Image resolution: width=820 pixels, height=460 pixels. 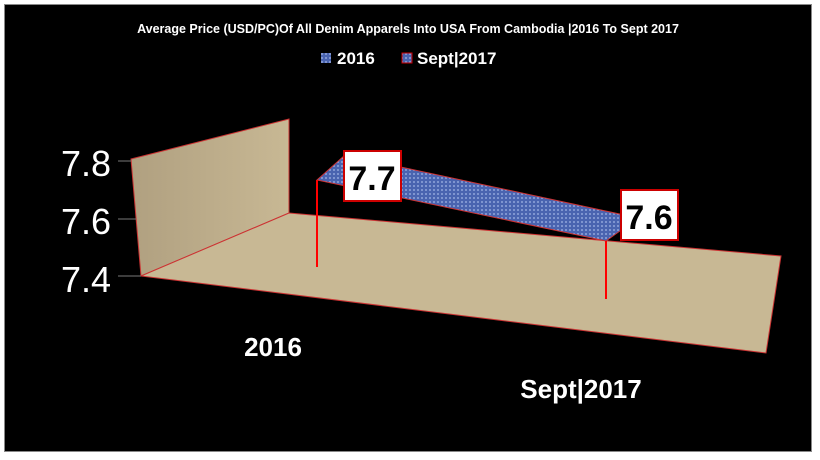 I want to click on y-axis: 7.8 7.6 7.4, so click(x=101, y=221).